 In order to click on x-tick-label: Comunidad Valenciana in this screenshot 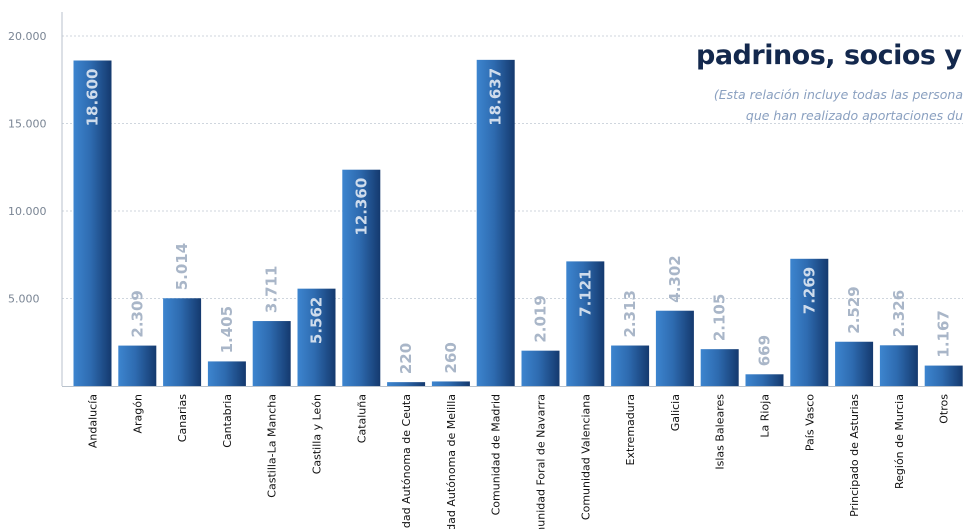, I will do `click(585, 457)`.